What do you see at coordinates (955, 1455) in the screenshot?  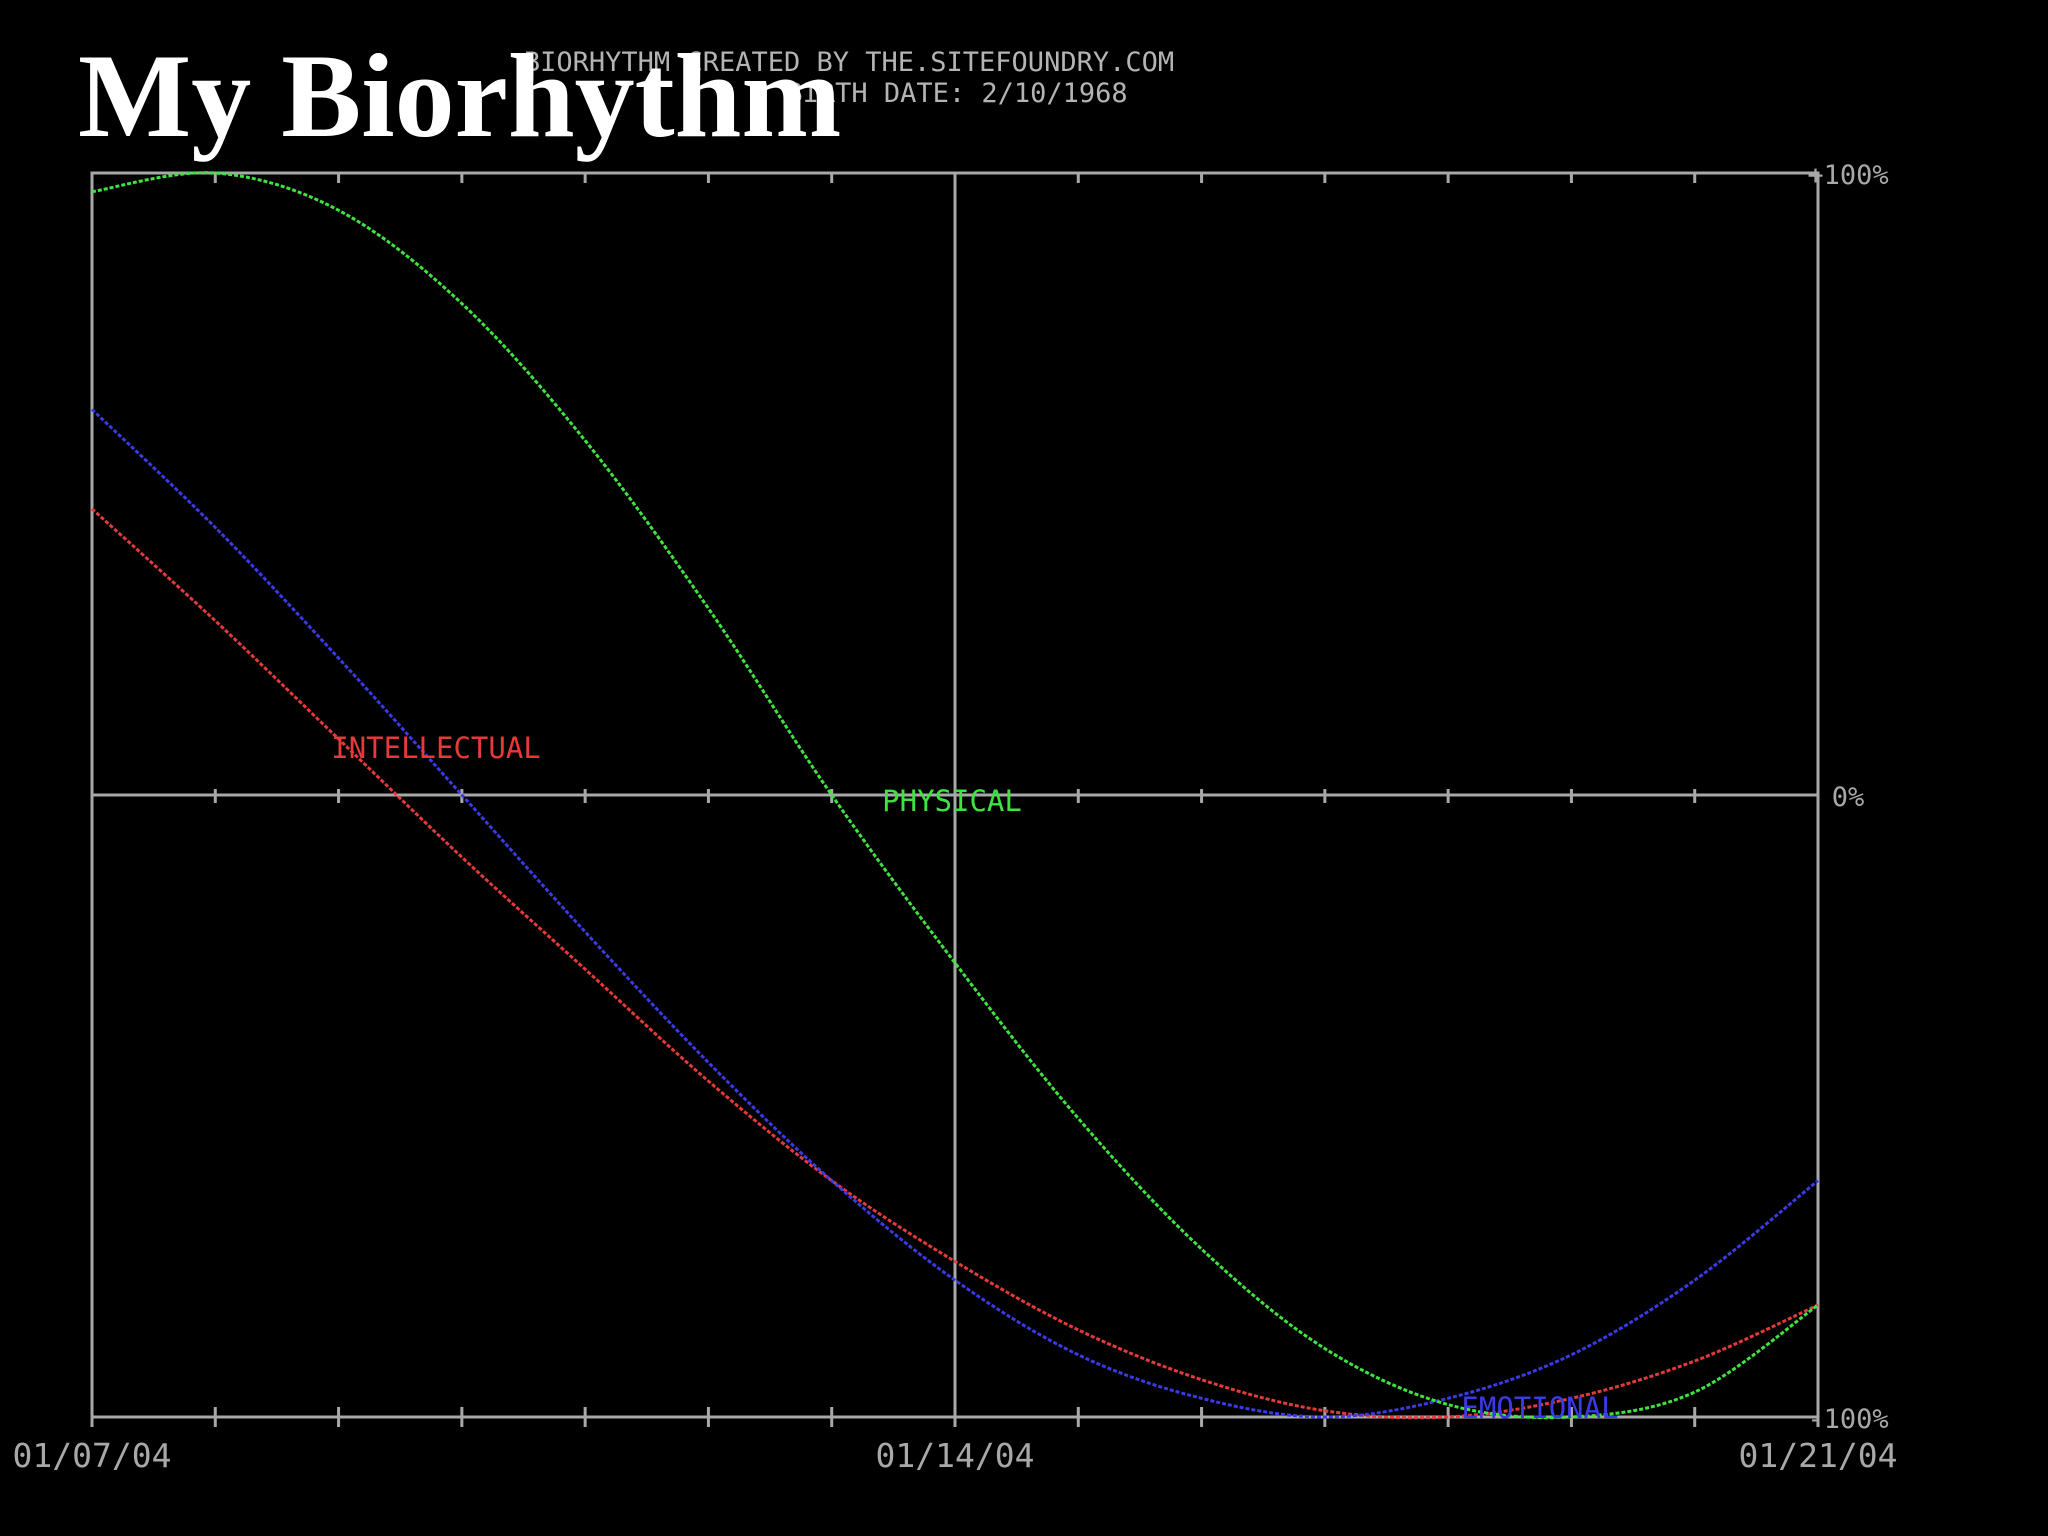 I see `x-tick-label: 01/14/04` at bounding box center [955, 1455].